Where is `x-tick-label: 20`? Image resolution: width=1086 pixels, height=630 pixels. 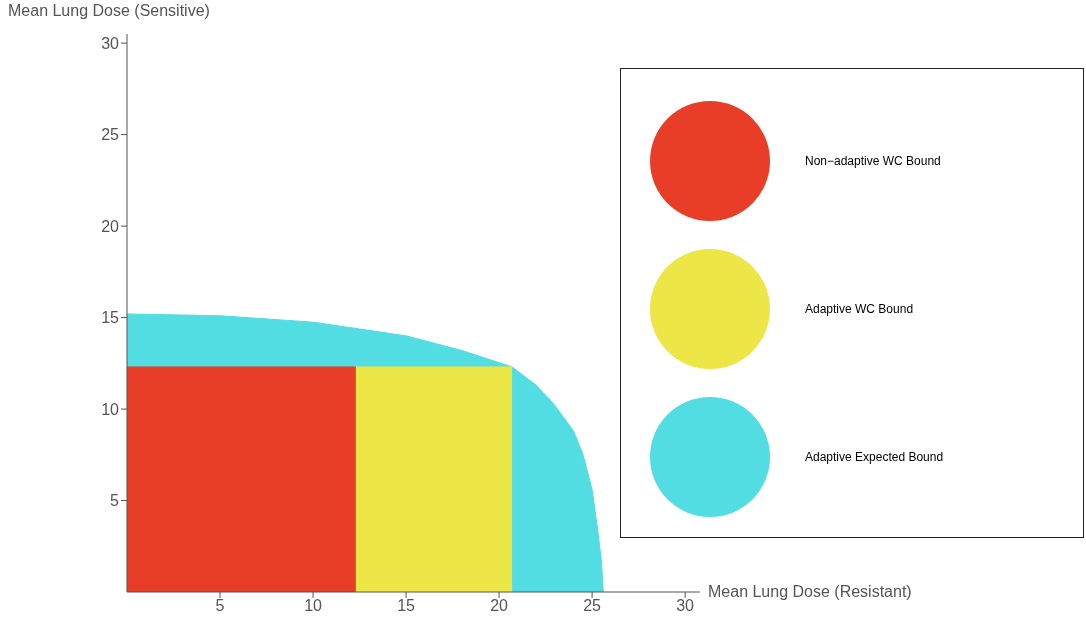
x-tick-label: 20 is located at coordinates (499, 606).